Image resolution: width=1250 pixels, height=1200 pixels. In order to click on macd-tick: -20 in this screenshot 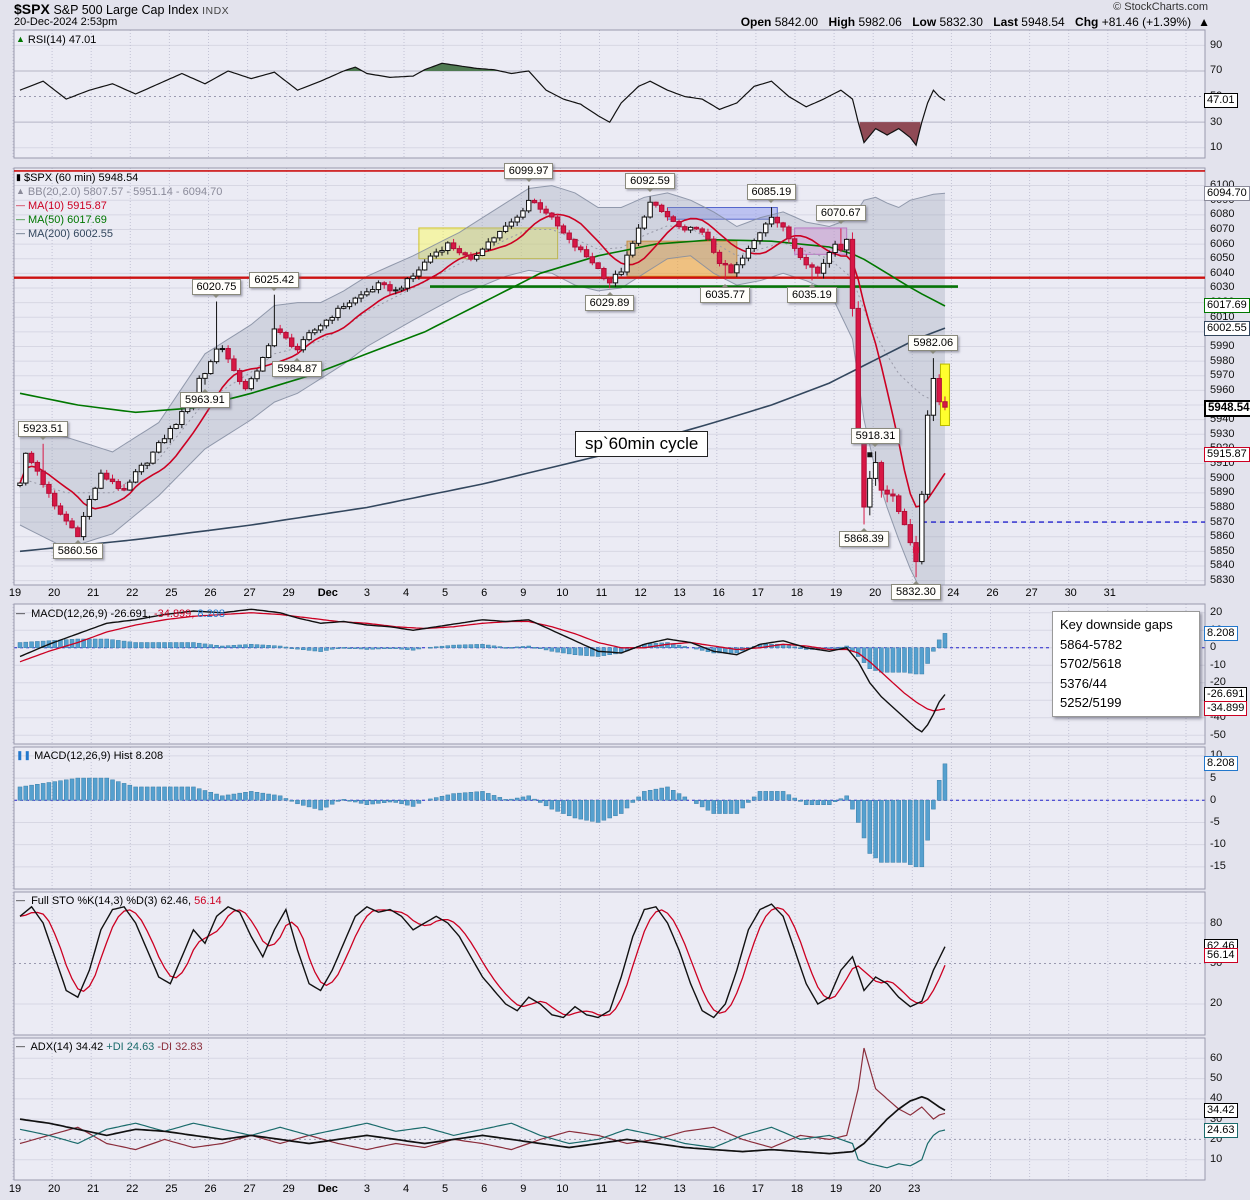, I will do `click(1218, 682)`.